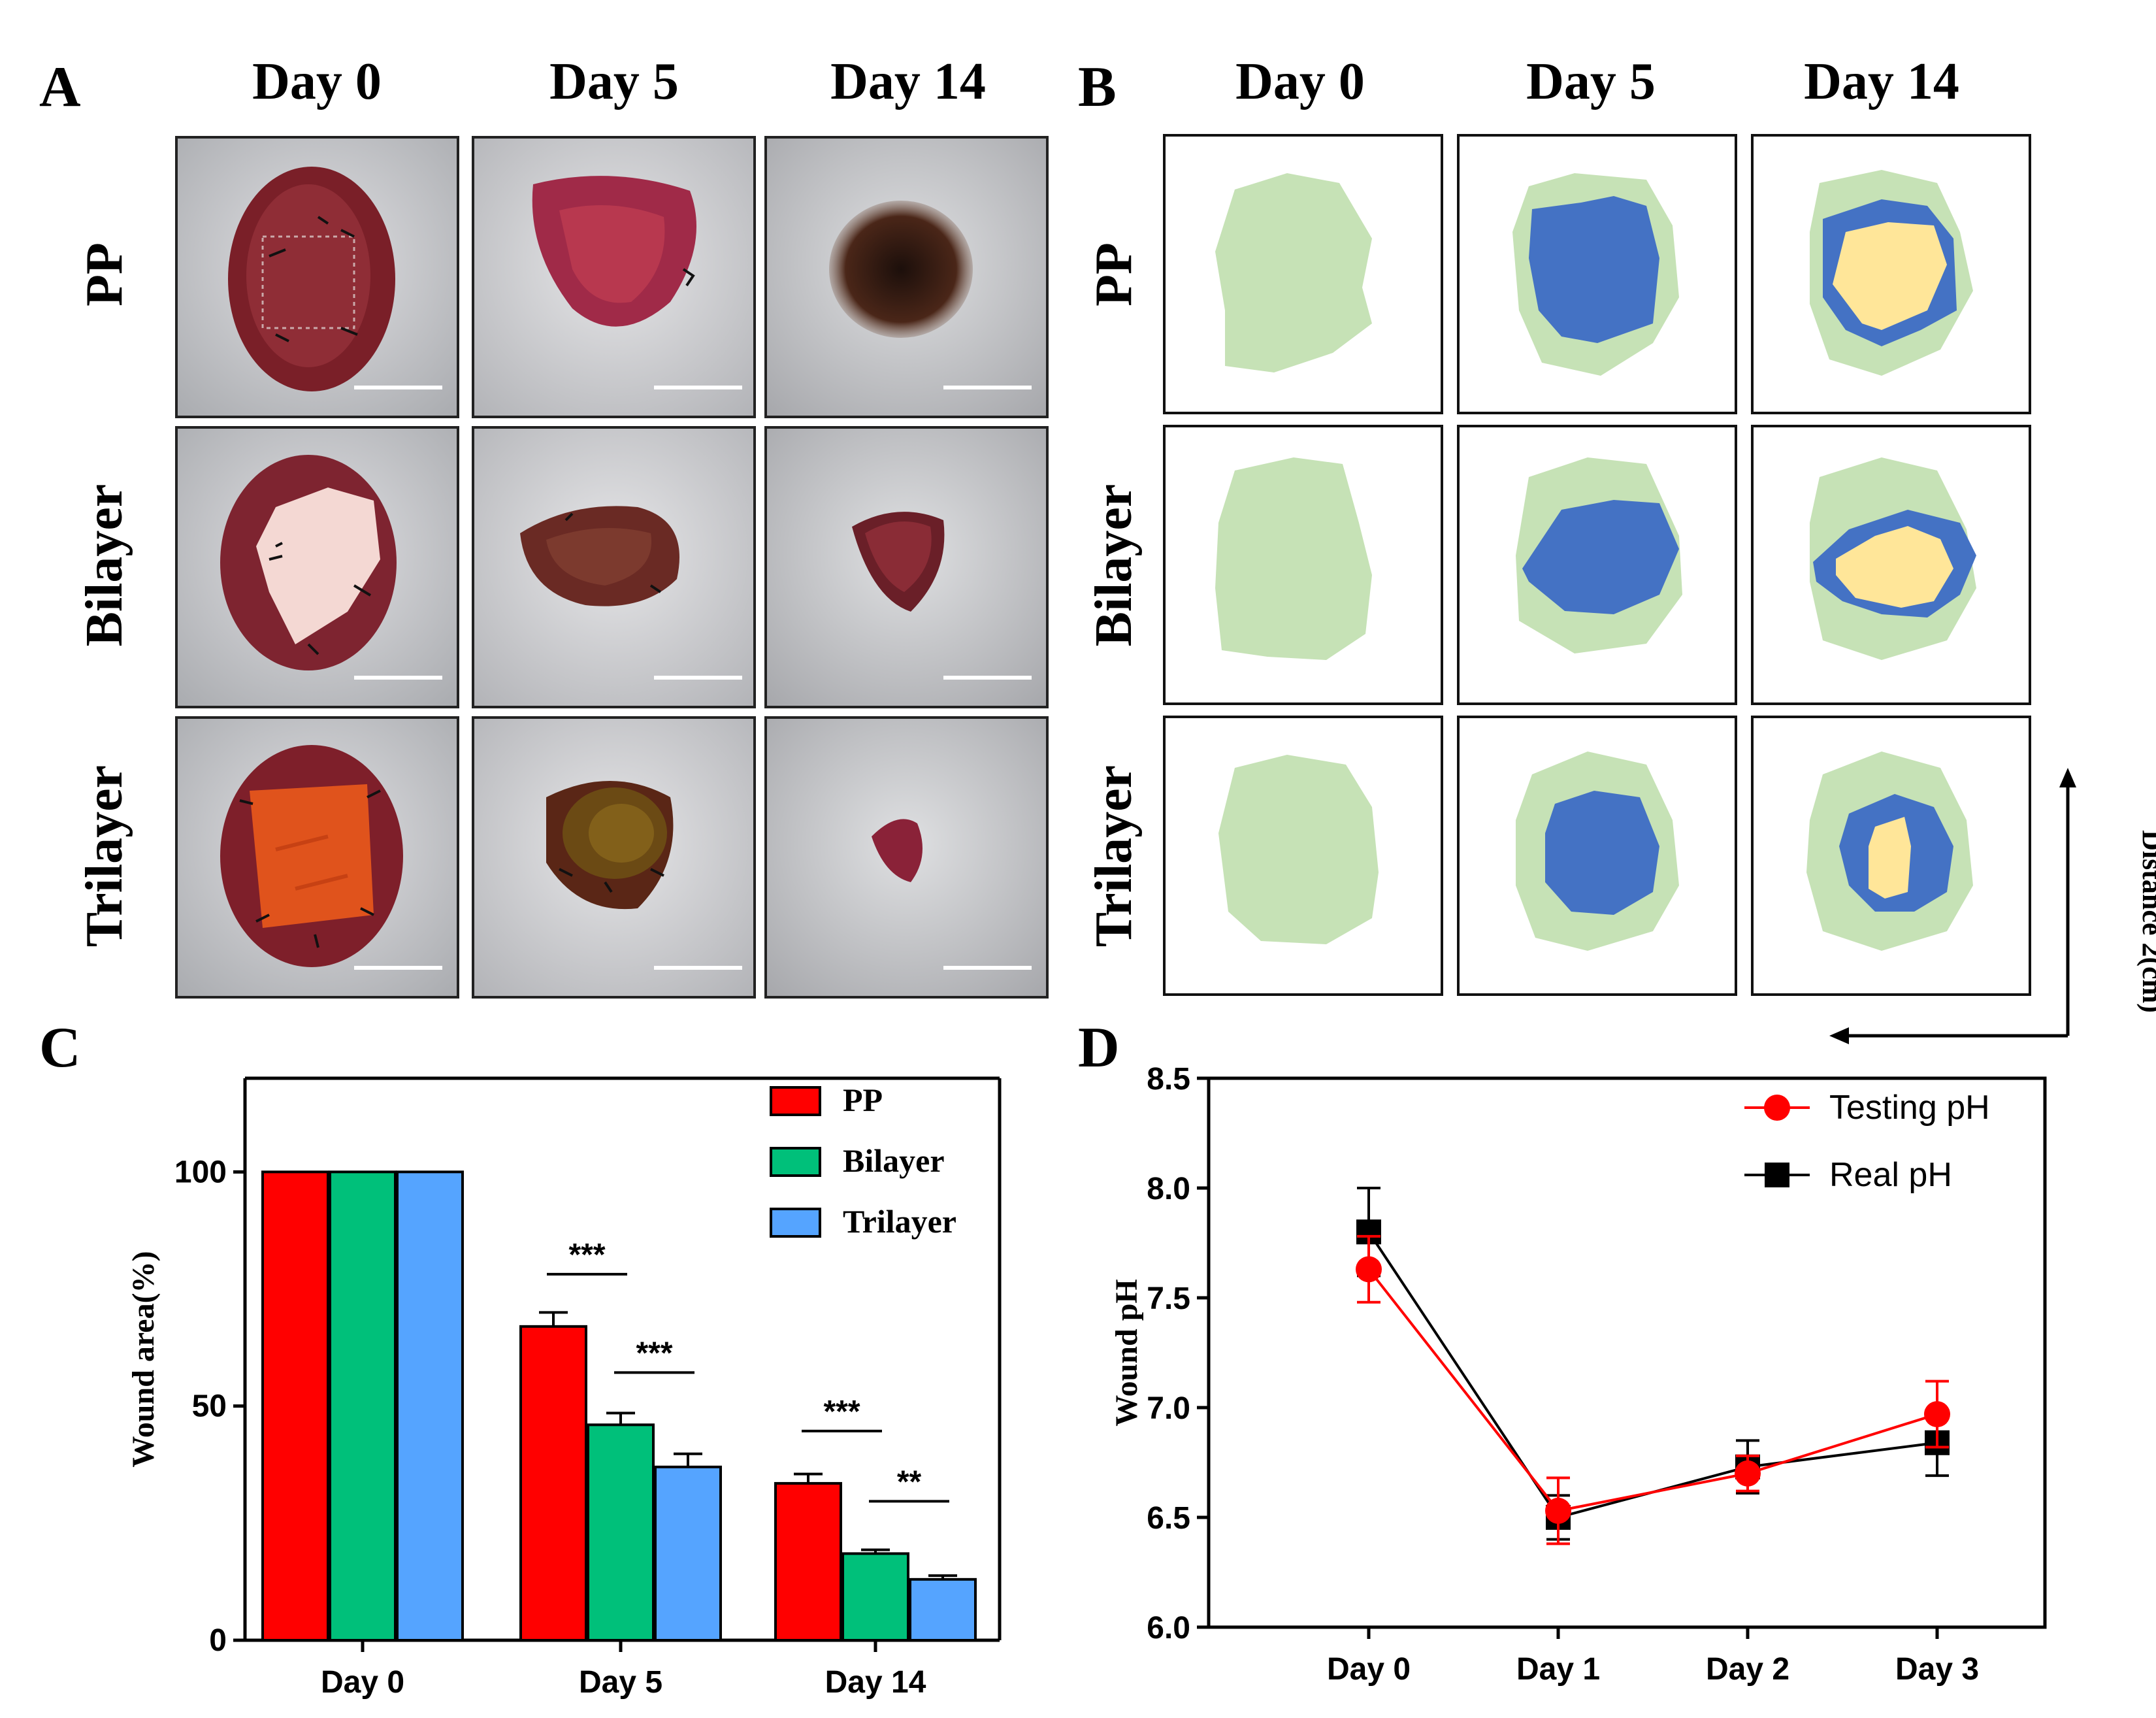 The width and height of the screenshot is (2156, 1718). I want to click on x-tick-label: Day 5, so click(620, 1682).